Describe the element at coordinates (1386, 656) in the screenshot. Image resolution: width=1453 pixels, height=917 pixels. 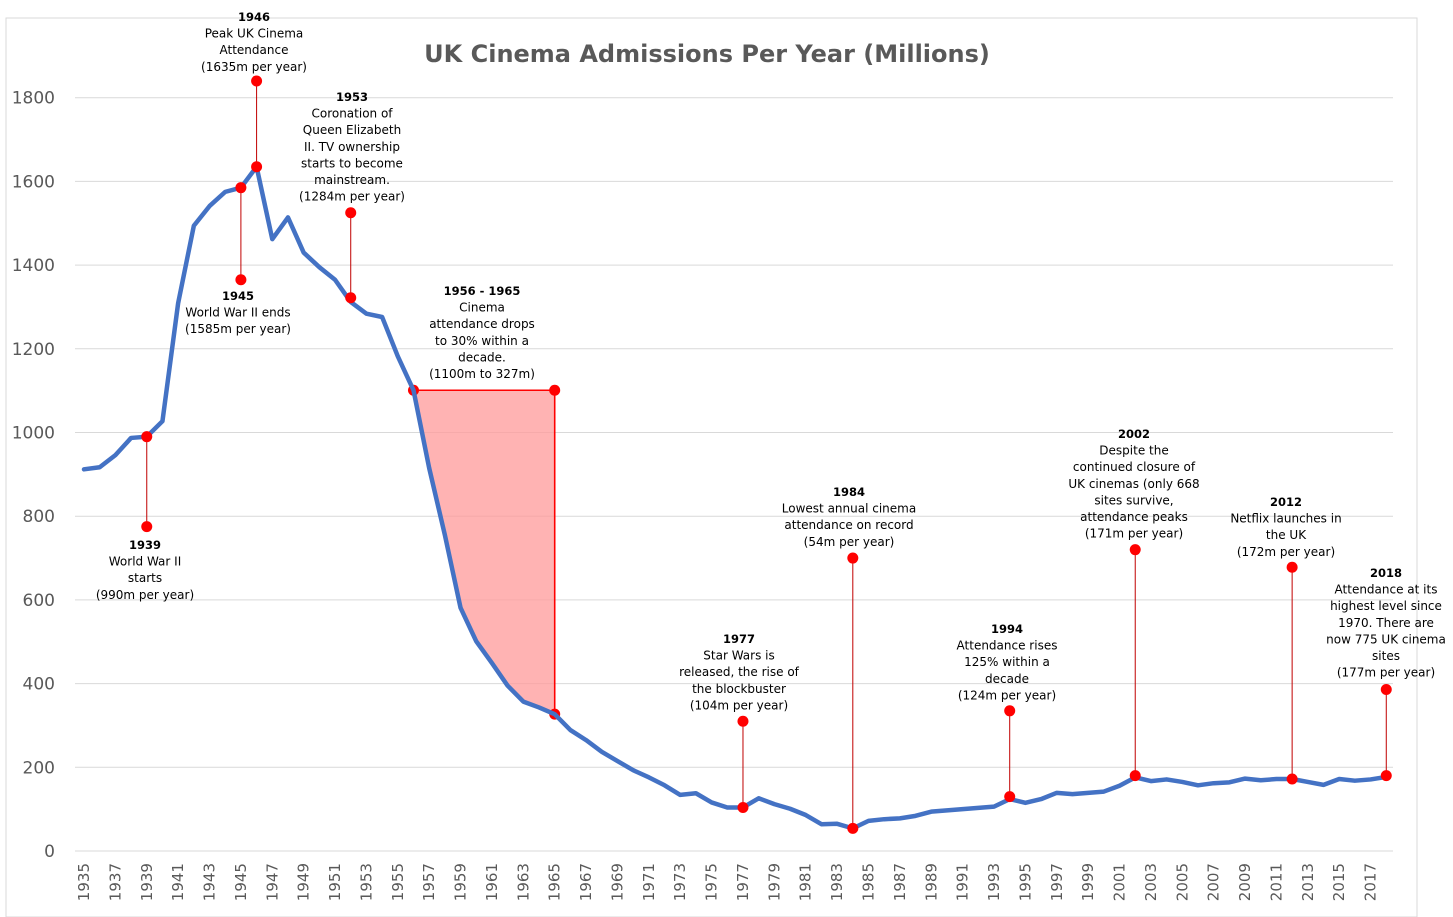
I see `annotation-line: sites` at that location.